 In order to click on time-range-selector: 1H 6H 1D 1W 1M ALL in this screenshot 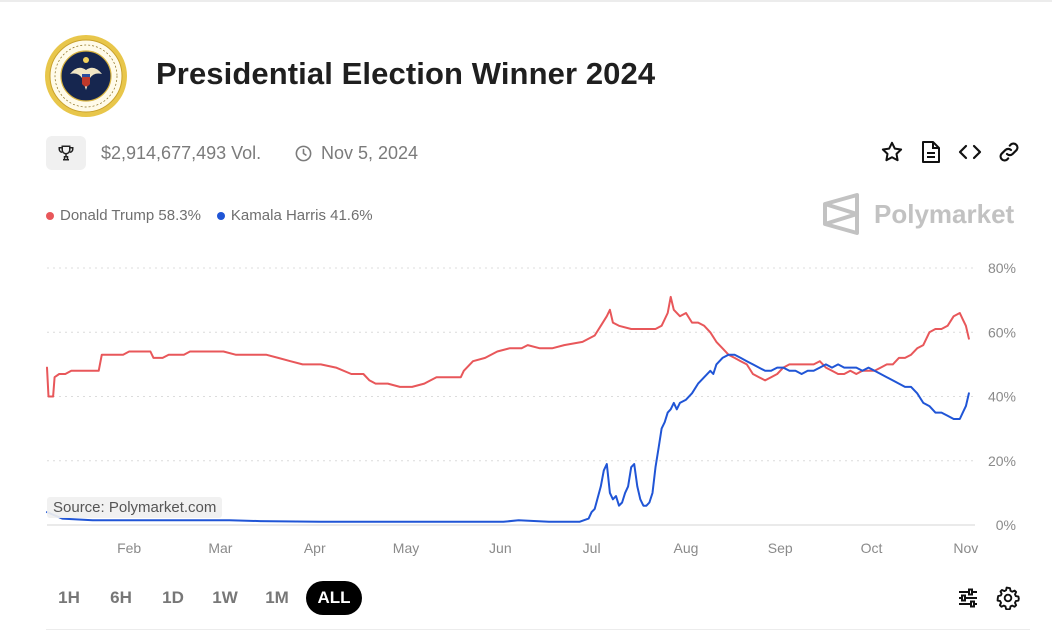, I will do `click(204, 598)`.